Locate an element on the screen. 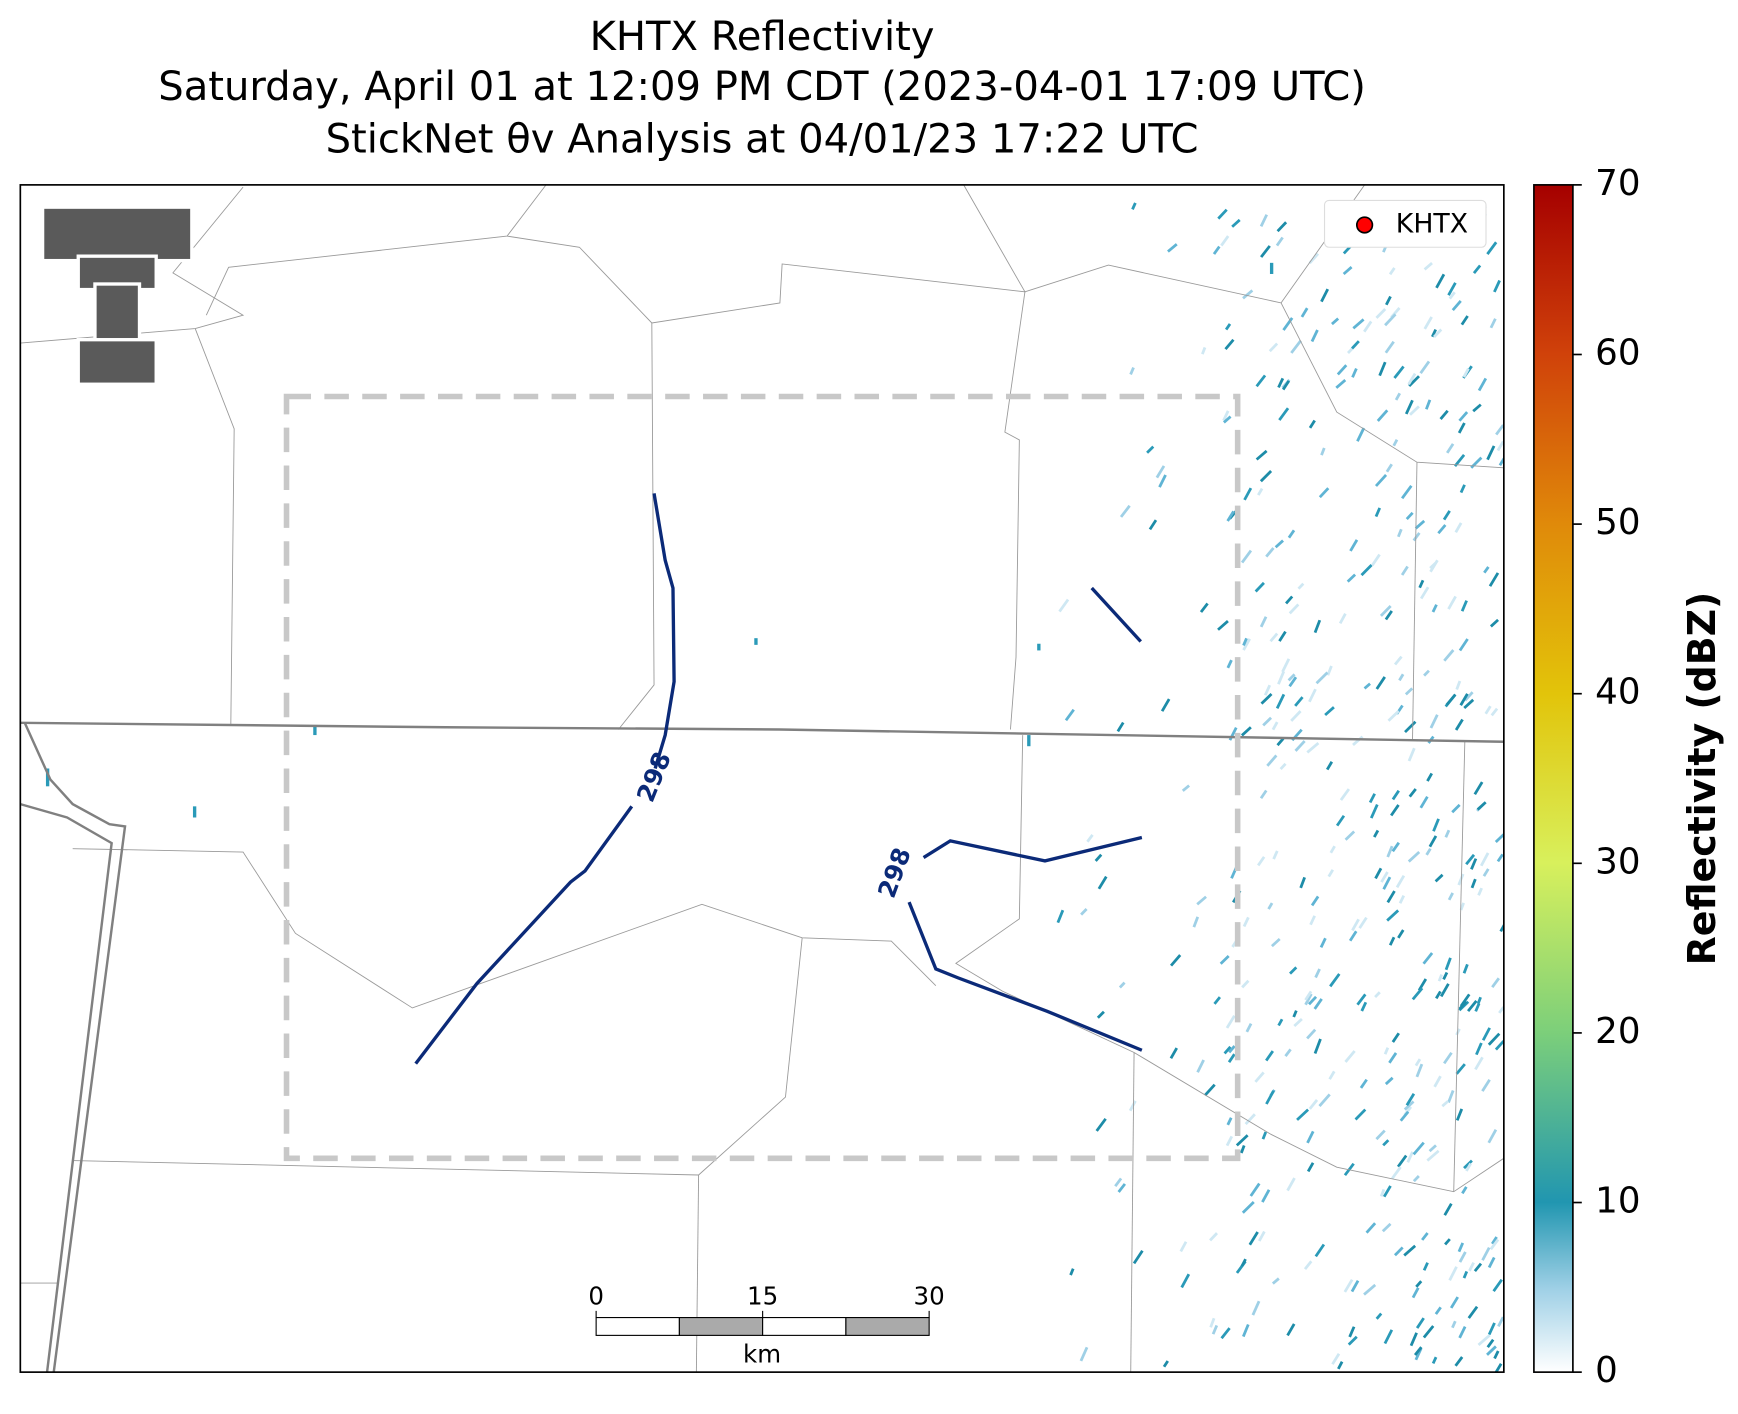 The image size is (1738, 1414). title: KHTX Reflectivity is located at coordinates (762, 37).